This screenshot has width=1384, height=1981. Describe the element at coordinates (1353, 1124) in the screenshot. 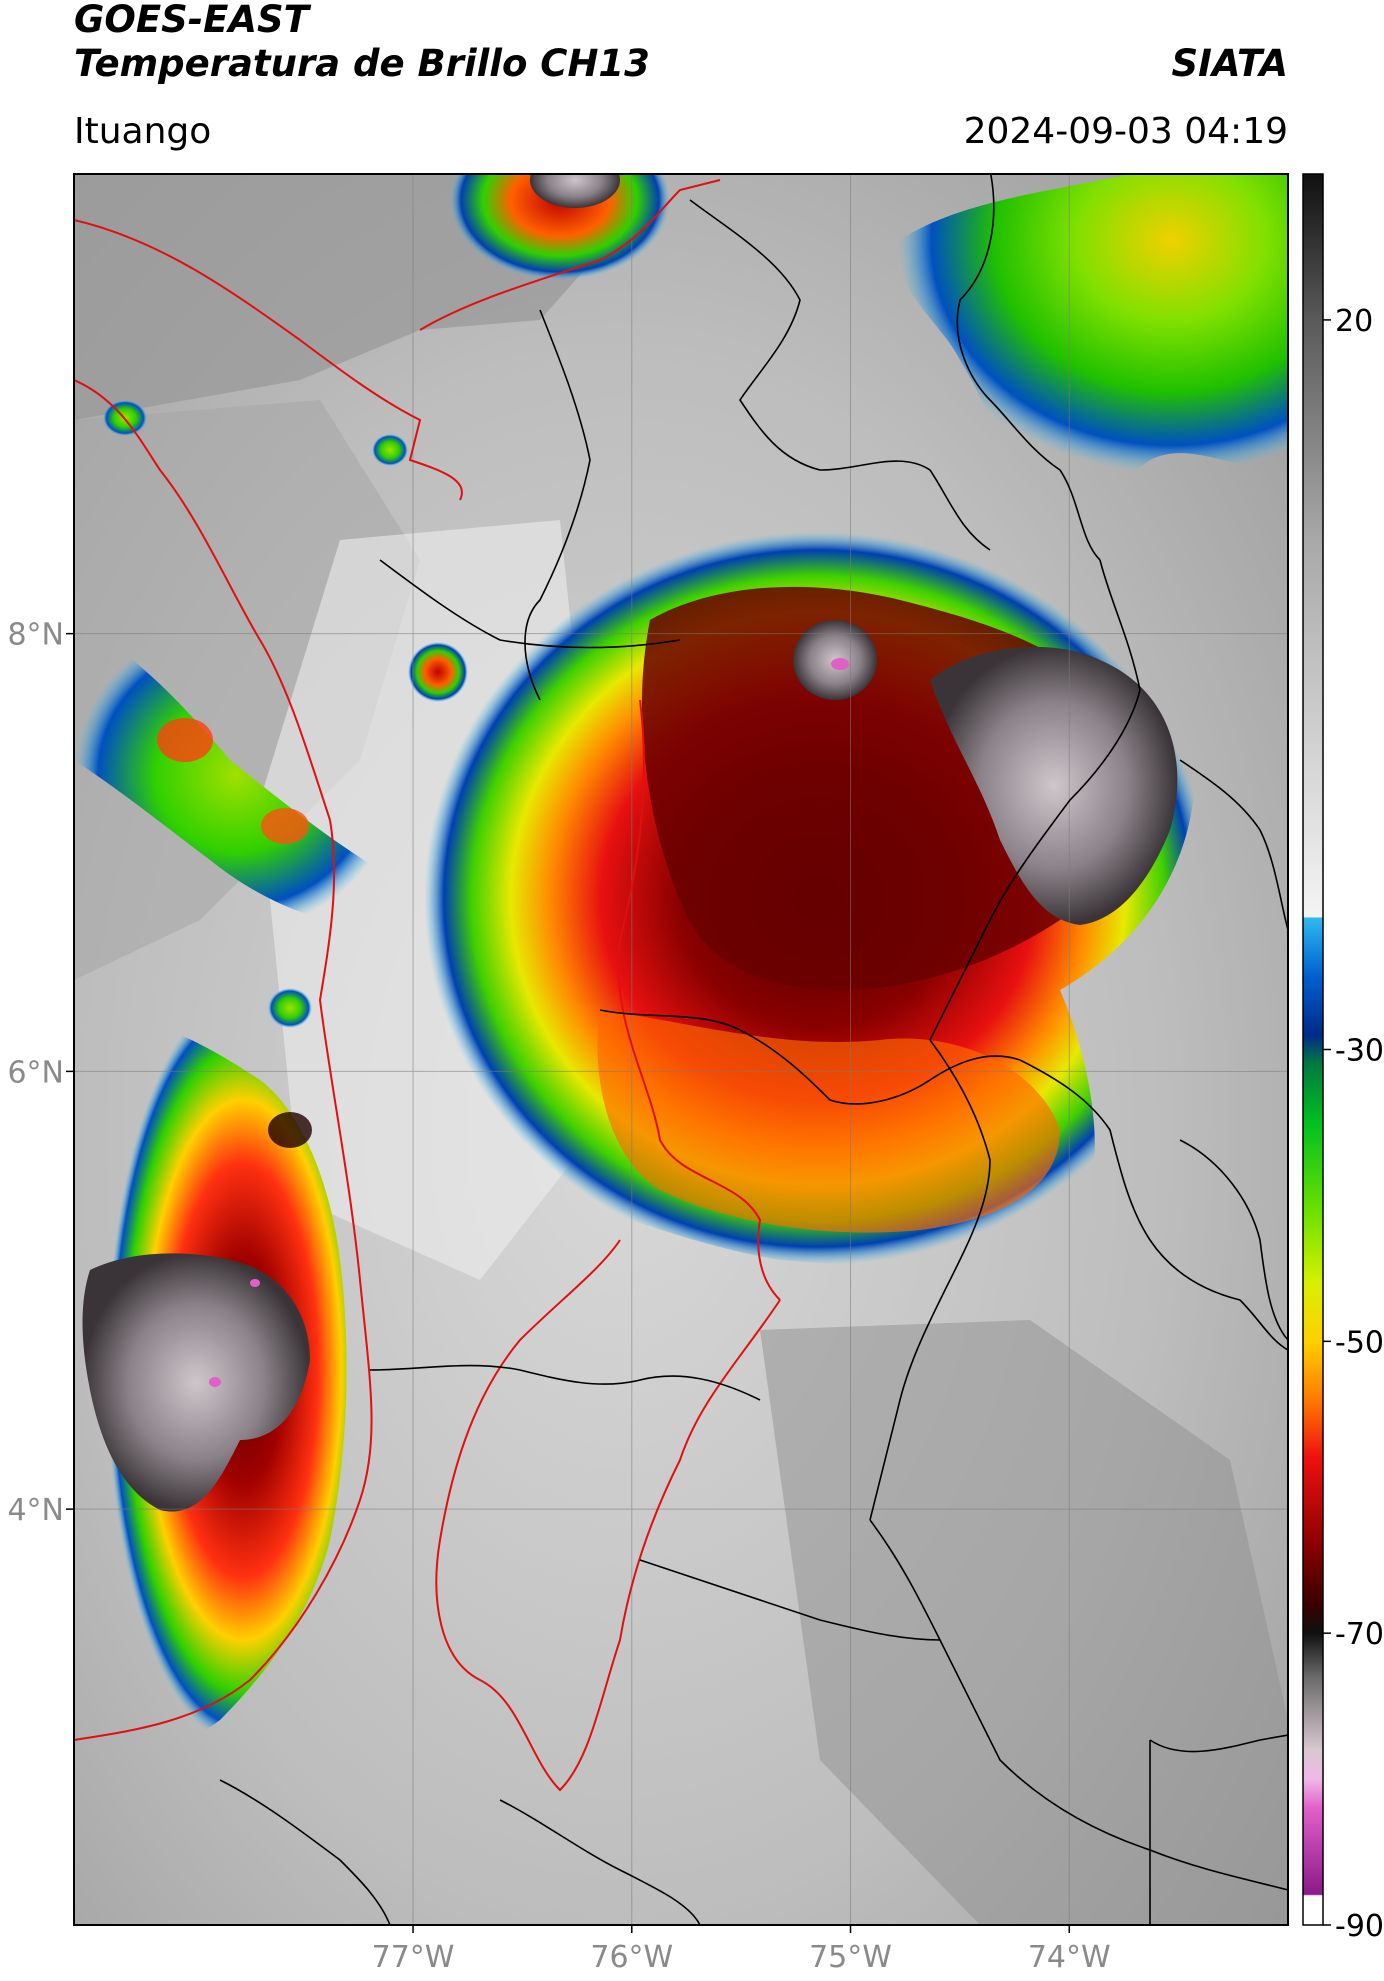

I see `colorbar-ticks: 20 -30 -50 -70 -90` at that location.